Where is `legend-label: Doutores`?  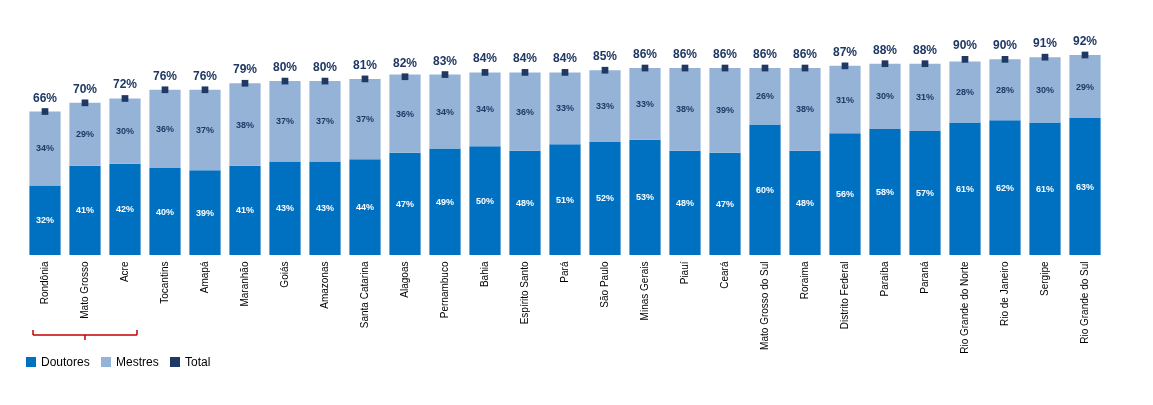
legend-label: Doutores is located at coordinates (65, 362).